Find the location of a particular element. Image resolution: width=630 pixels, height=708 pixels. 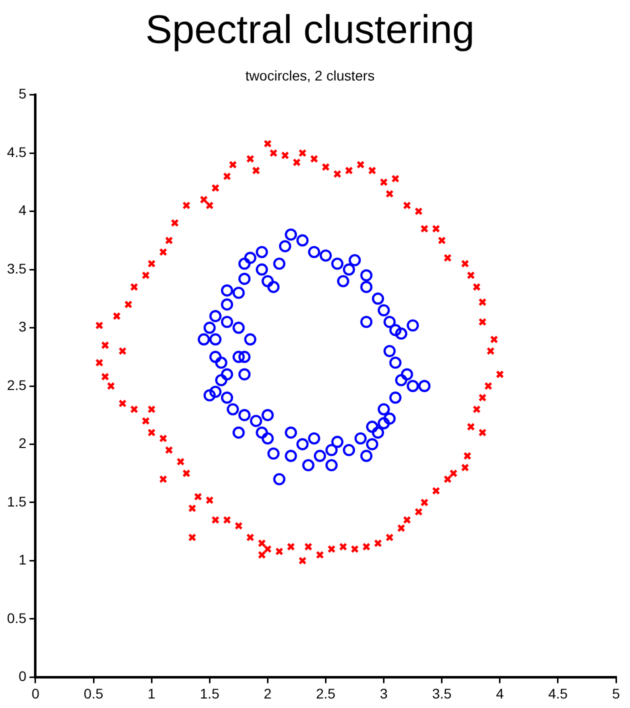

x-tick-label: 0.5 is located at coordinates (94, 693).